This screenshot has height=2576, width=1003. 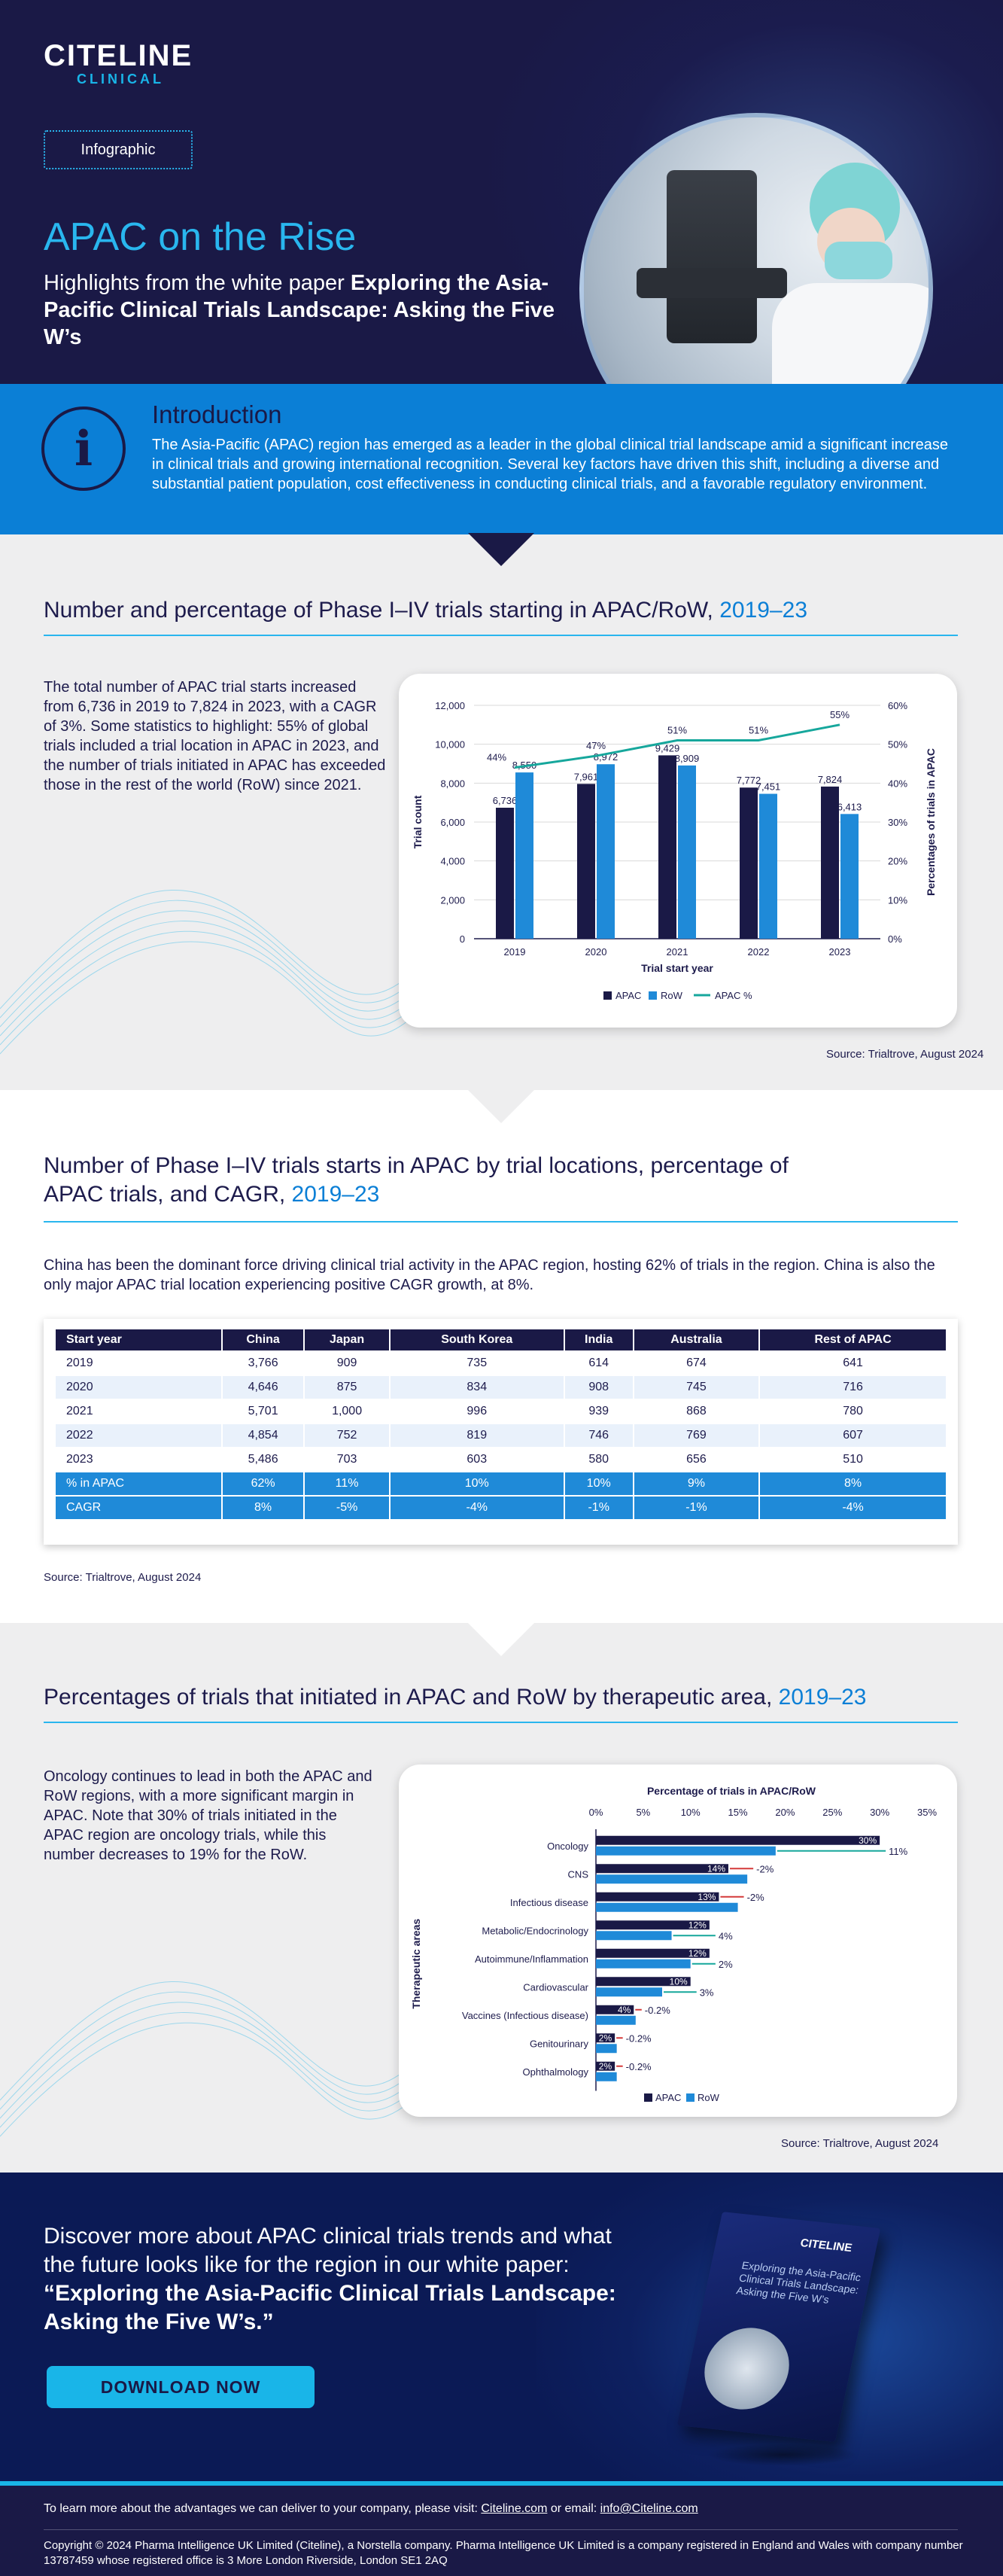 I want to click on table-cell: 2023, so click(x=139, y=1460).